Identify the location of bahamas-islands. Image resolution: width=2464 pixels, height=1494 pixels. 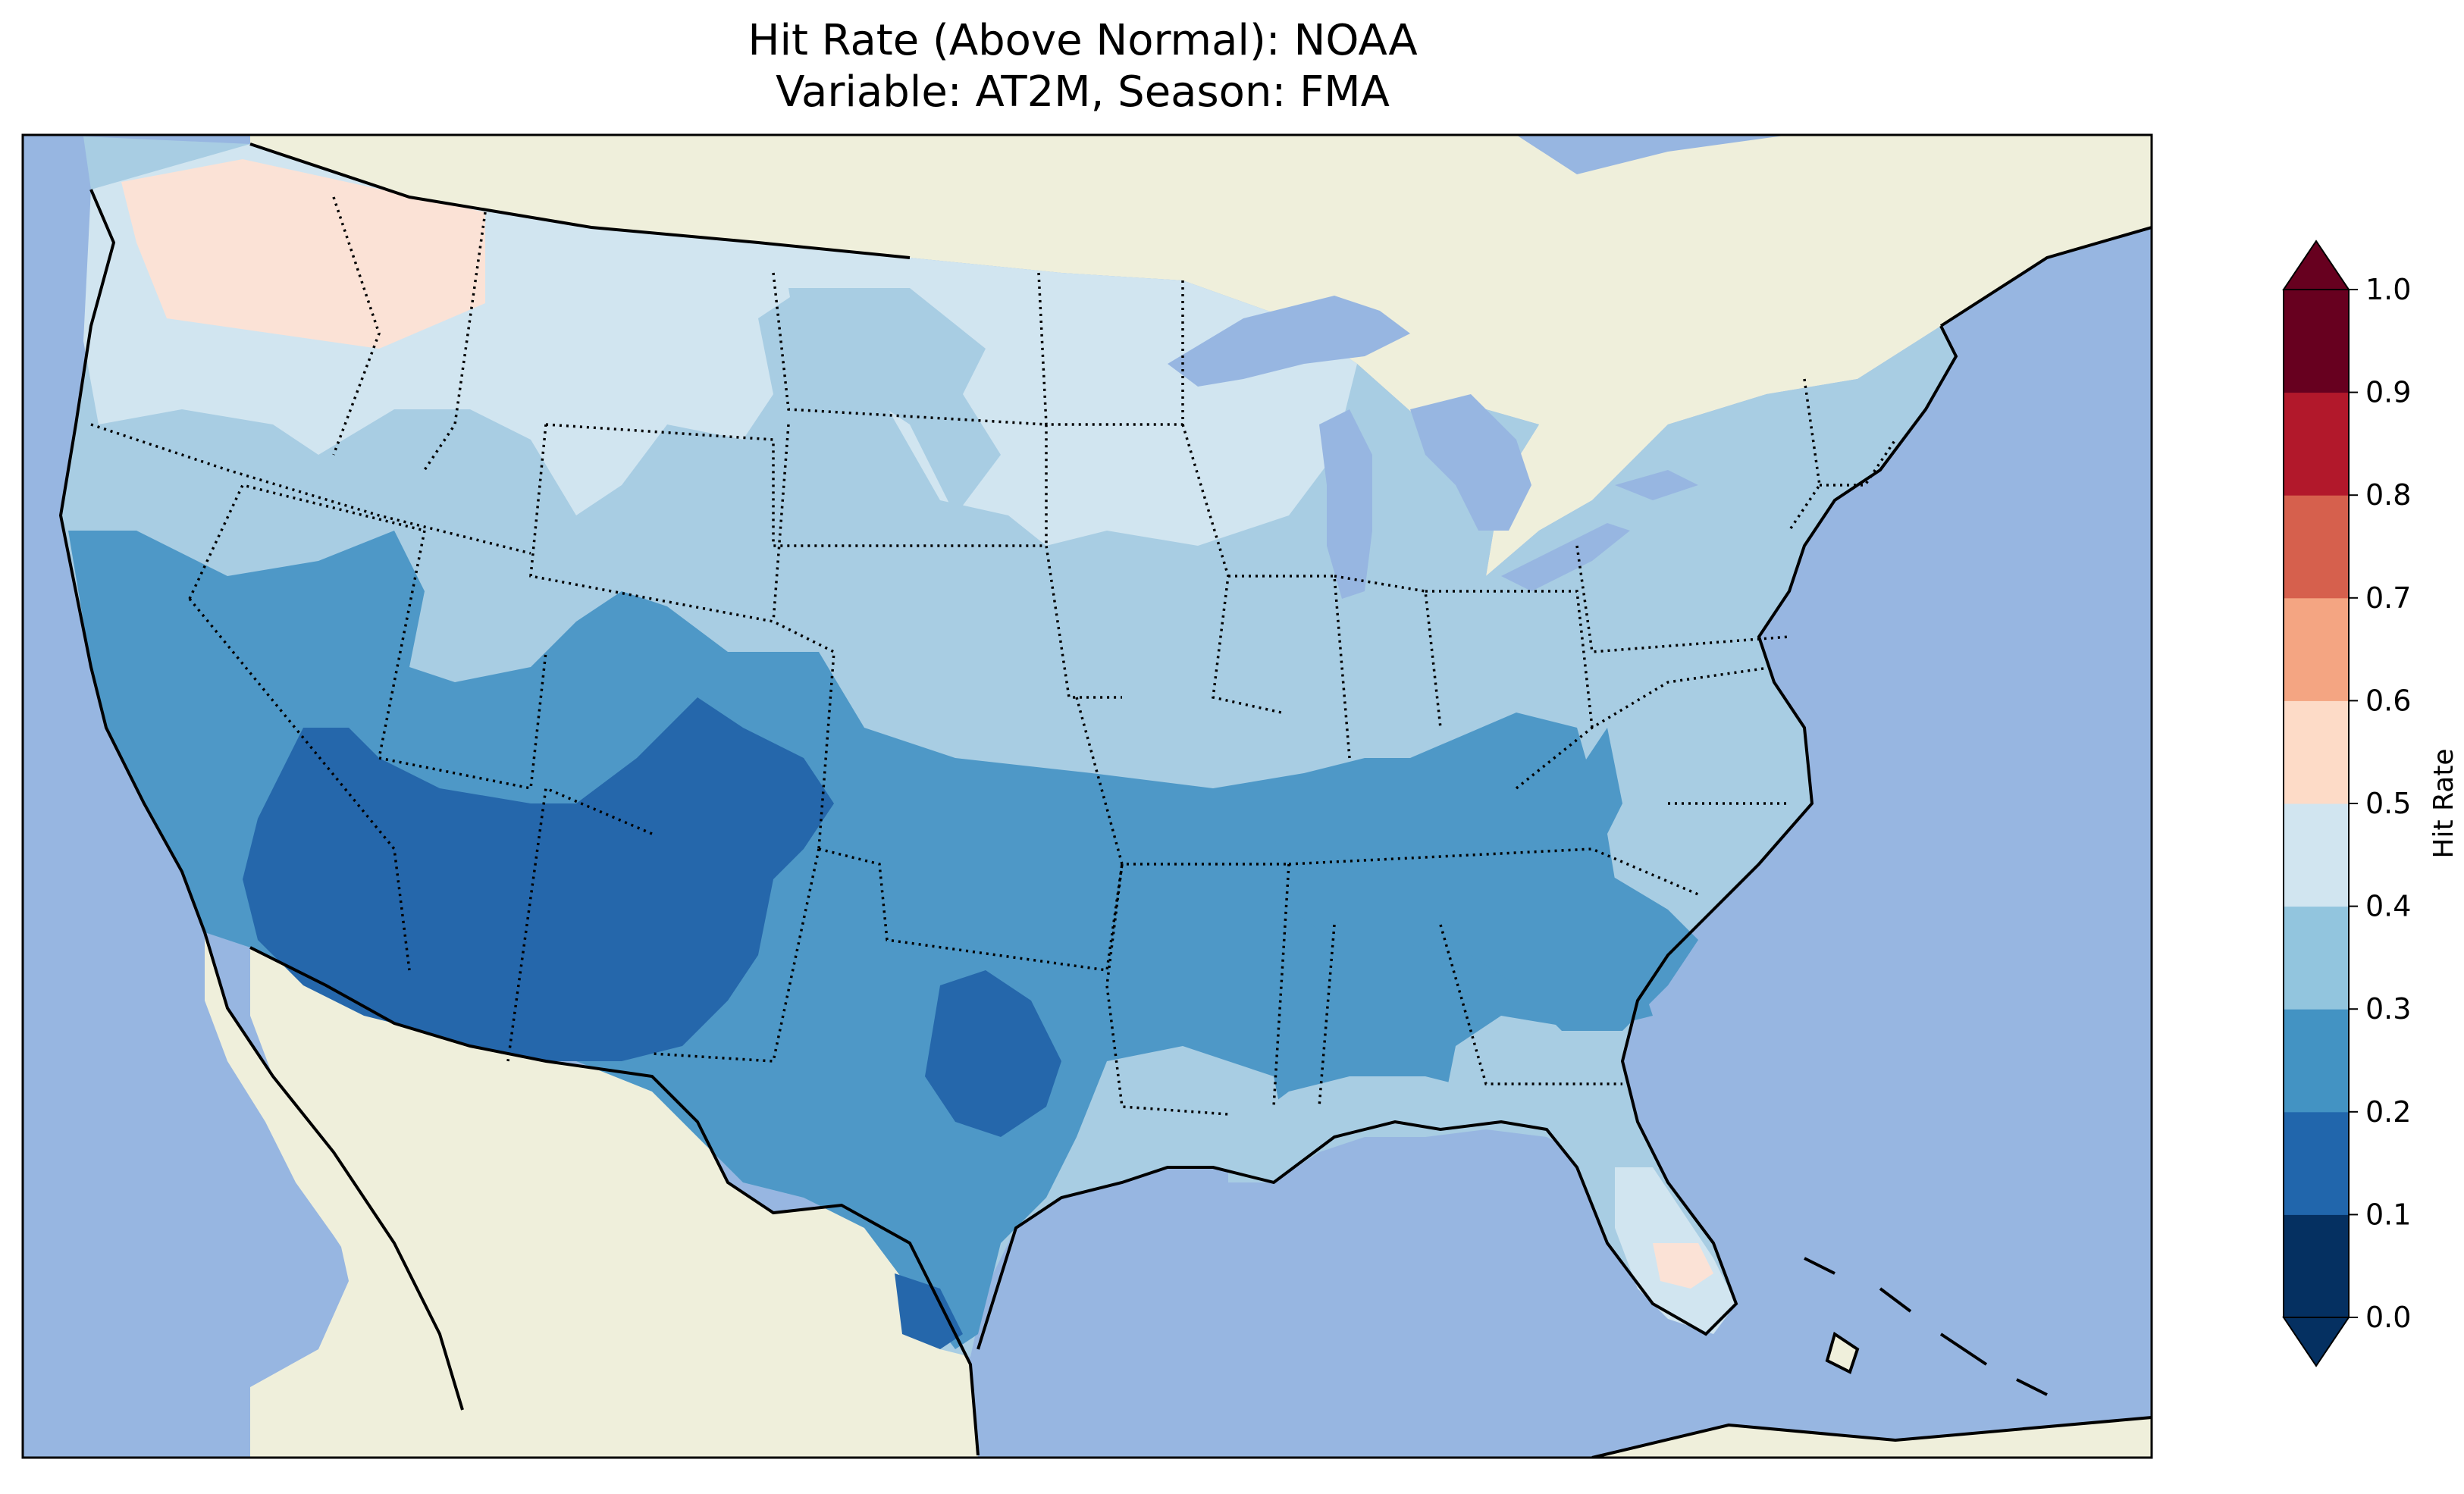
(1842, 1352).